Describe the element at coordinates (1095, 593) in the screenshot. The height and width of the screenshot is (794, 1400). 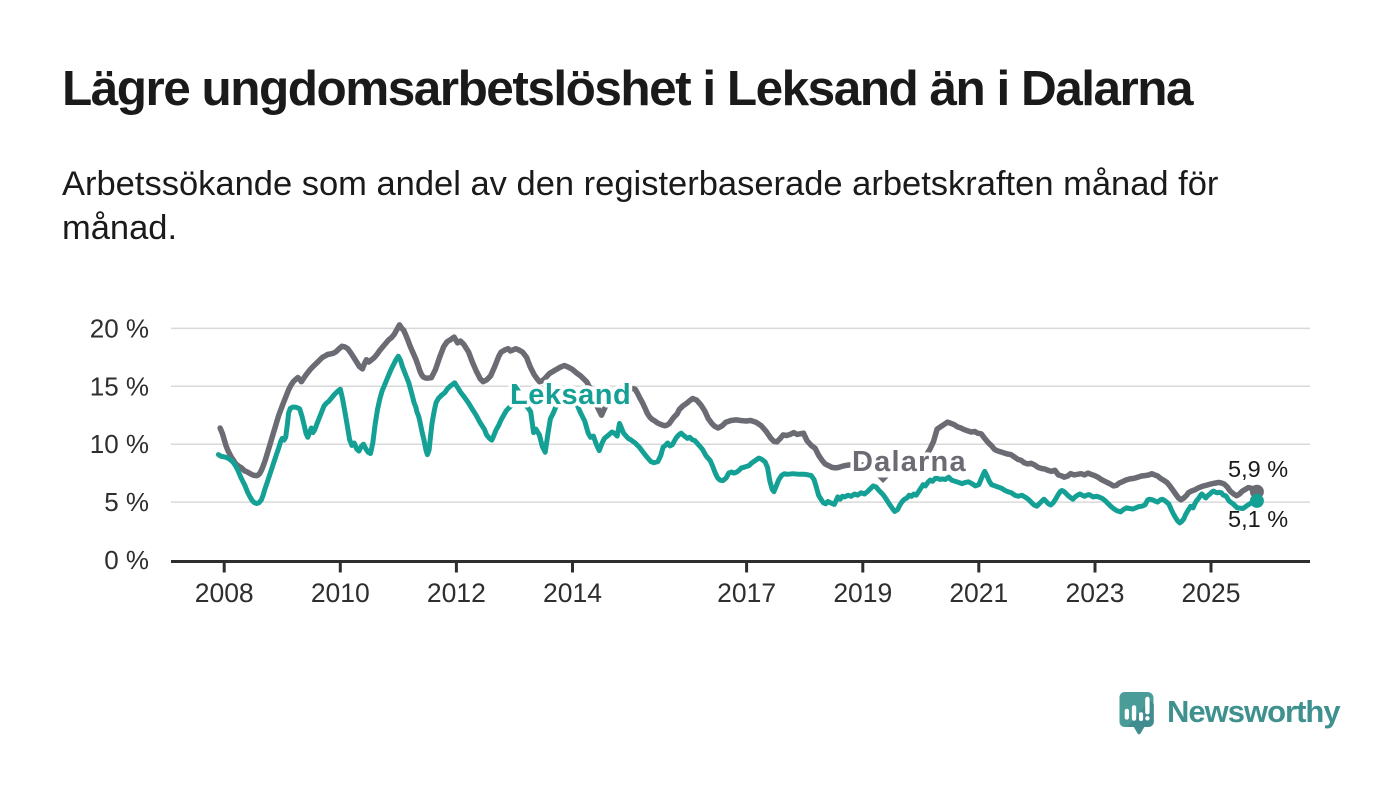
I see `svg-text: 2023` at that location.